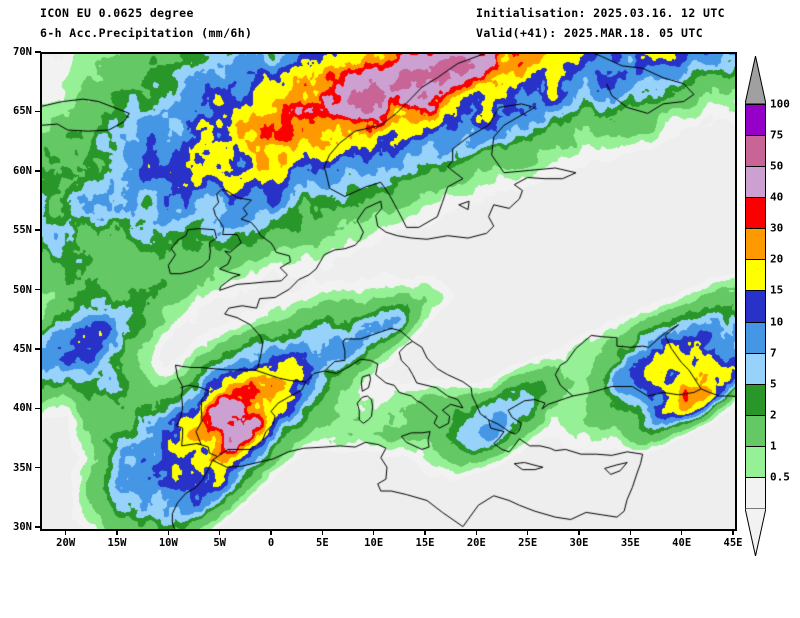  I want to click on initialisation-time-label: Initialisation: 2025.03.16. 12 UTC, so click(601, 13).